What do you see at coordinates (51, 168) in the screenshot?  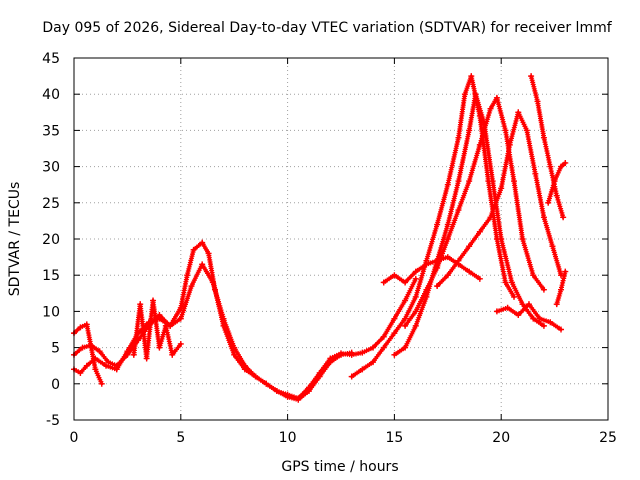 I see `y-tick-label: 30` at bounding box center [51, 168].